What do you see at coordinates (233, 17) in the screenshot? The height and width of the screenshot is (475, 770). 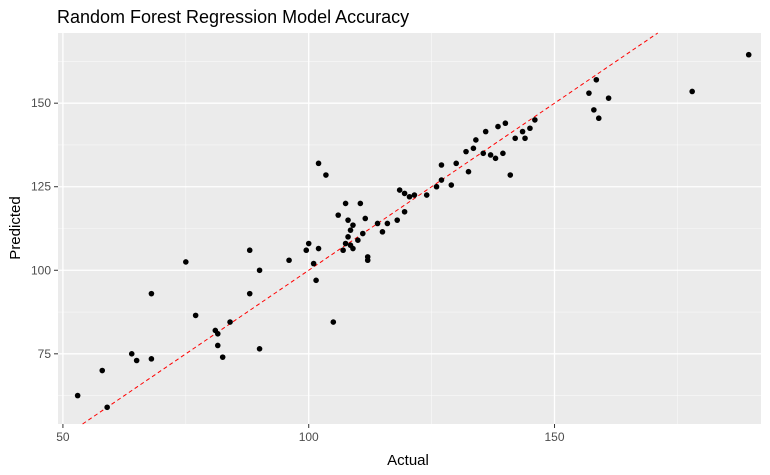 I see `chart-title: Random Forest Regression Model Accuracy` at bounding box center [233, 17].